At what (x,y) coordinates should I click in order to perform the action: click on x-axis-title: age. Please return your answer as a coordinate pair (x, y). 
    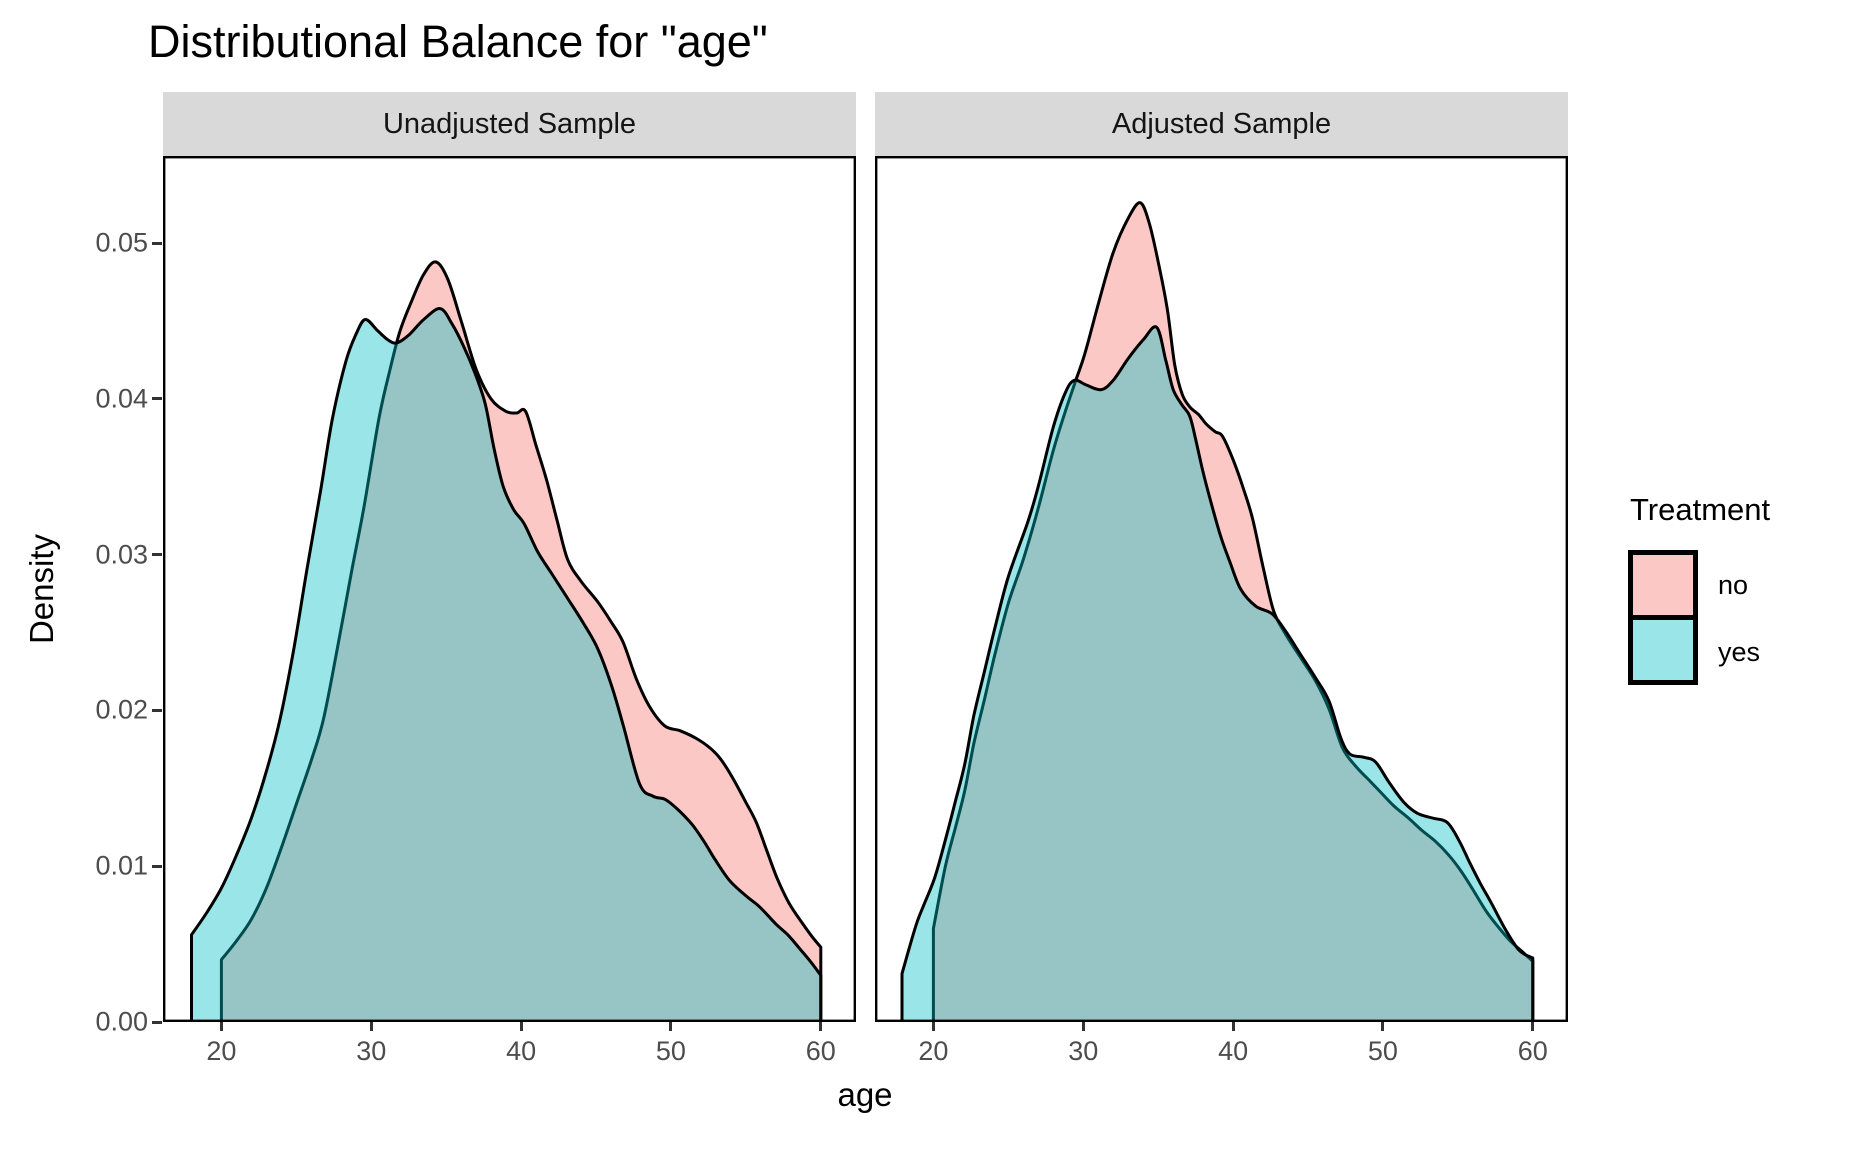
    Looking at the image, I should click on (865, 1094).